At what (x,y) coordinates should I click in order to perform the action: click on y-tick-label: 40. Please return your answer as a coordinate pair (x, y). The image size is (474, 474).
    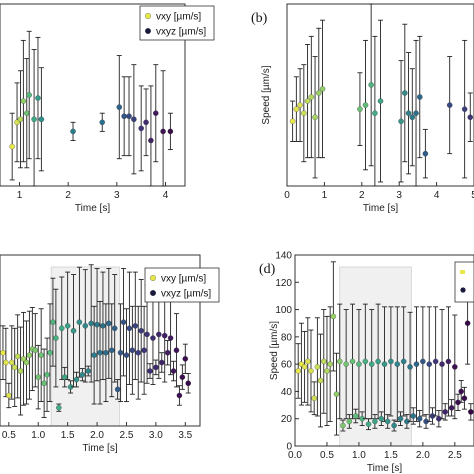
    Looking at the image, I should click on (287, 392).